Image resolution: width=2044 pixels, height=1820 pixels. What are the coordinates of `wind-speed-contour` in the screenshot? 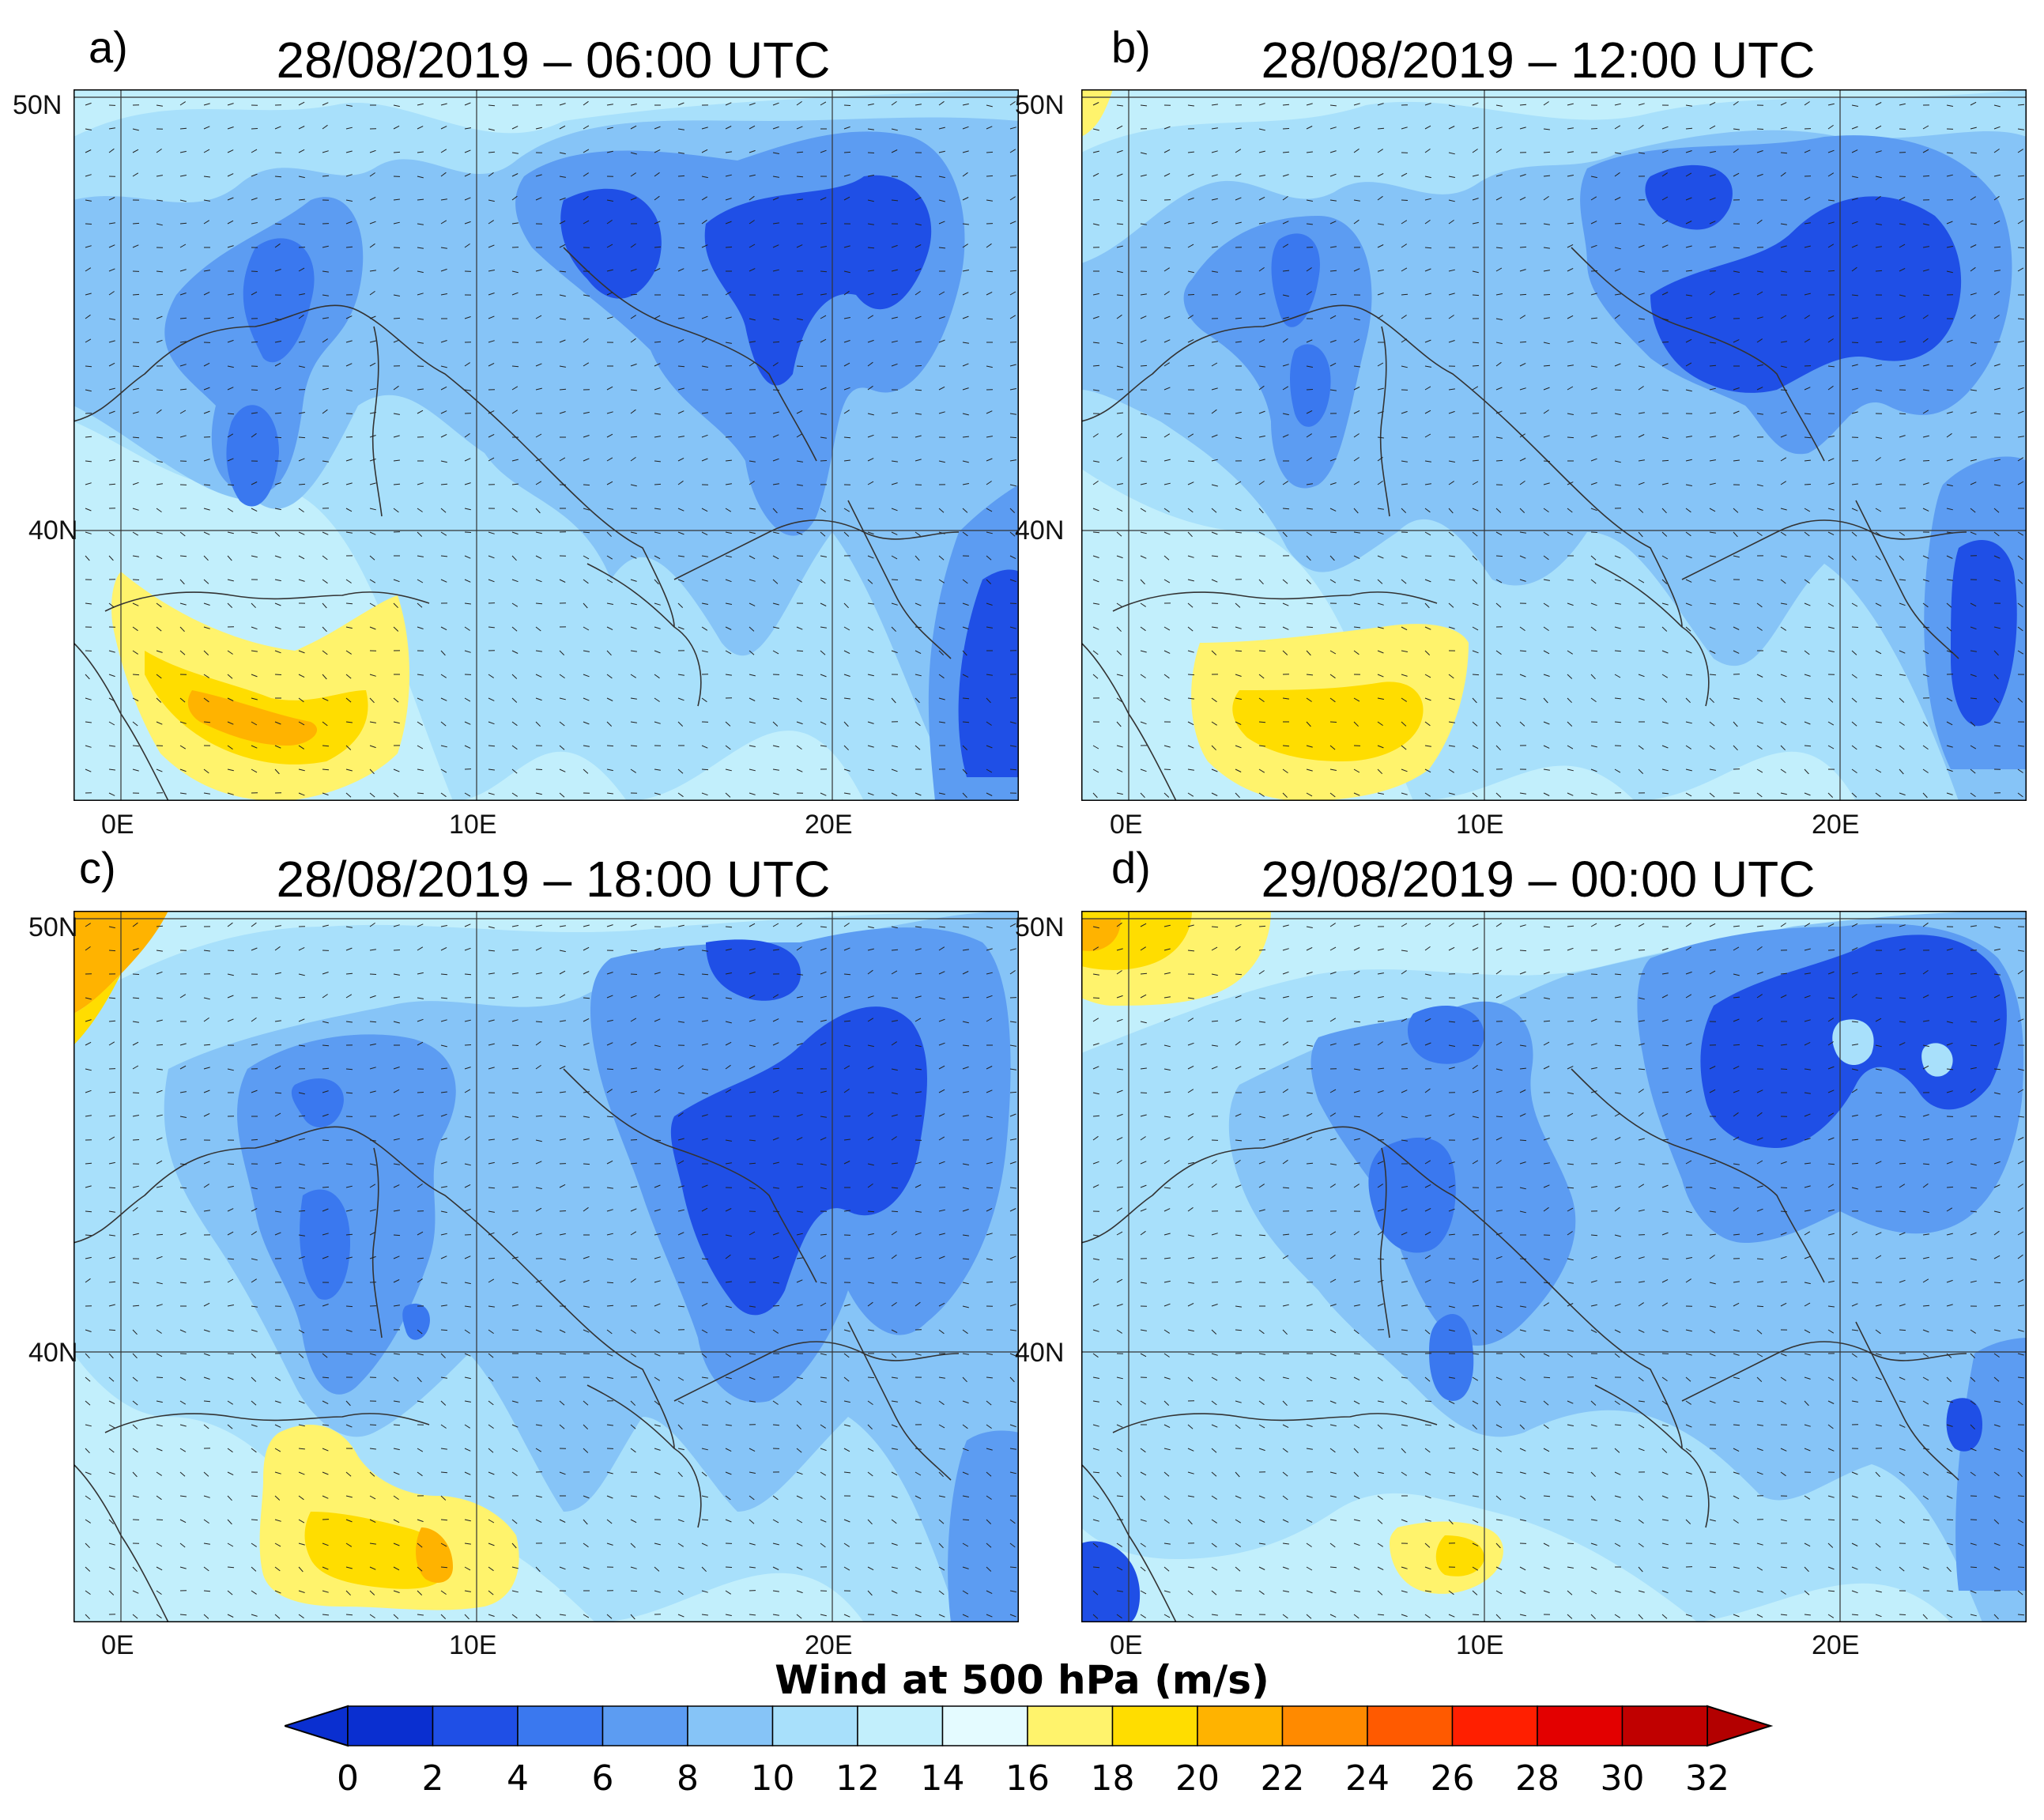 It's located at (984, 1526).